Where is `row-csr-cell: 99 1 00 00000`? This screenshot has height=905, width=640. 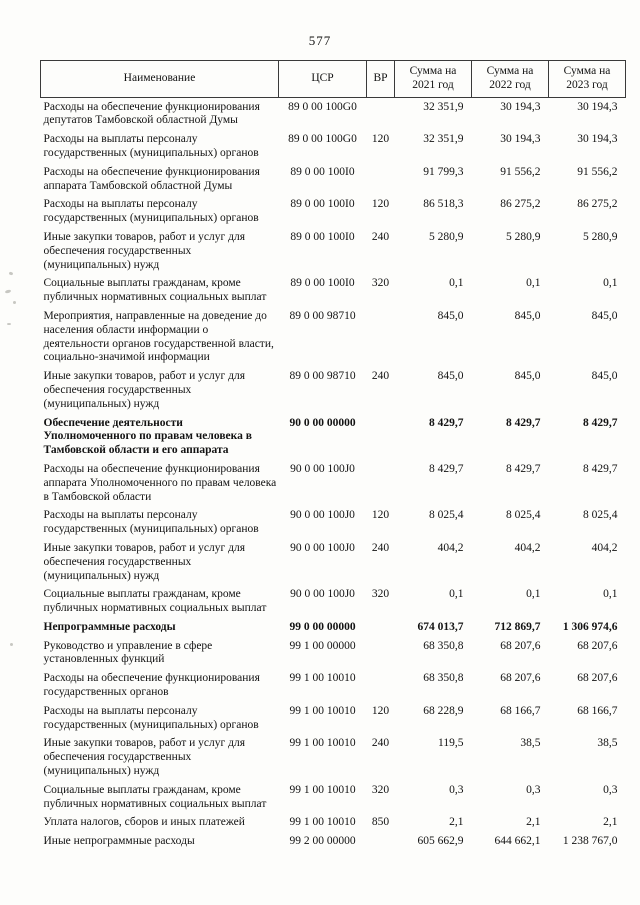
row-csr-cell: 99 1 00 00000 is located at coordinates (322, 645).